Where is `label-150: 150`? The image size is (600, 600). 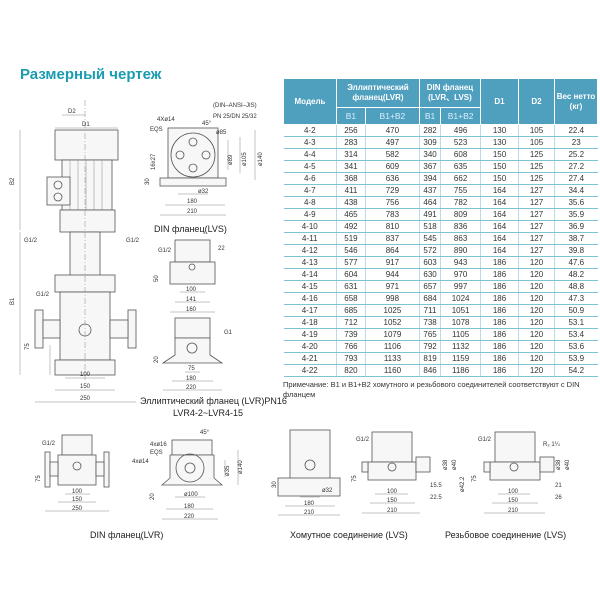
label-150: 150 is located at coordinates (513, 501).